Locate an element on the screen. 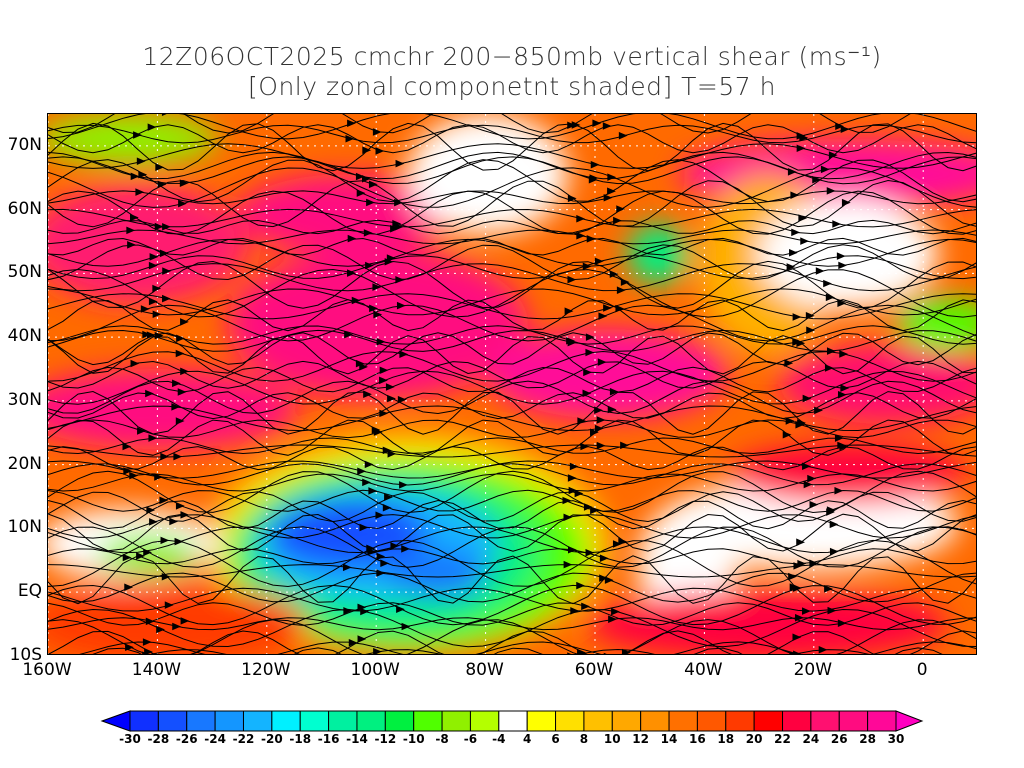 The height and width of the screenshot is (768, 1024). colorbar-label: -24 is located at coordinates (215, 739).